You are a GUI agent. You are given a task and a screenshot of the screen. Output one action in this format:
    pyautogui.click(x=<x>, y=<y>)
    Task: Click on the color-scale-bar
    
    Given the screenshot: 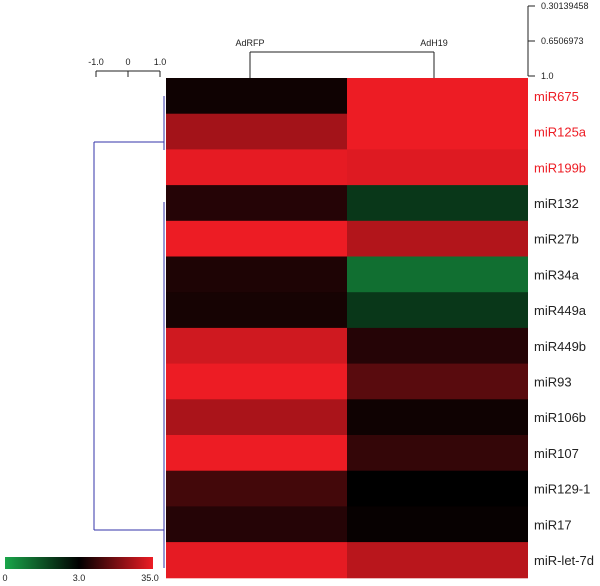 What is the action you would take?
    pyautogui.click(x=79, y=563)
    